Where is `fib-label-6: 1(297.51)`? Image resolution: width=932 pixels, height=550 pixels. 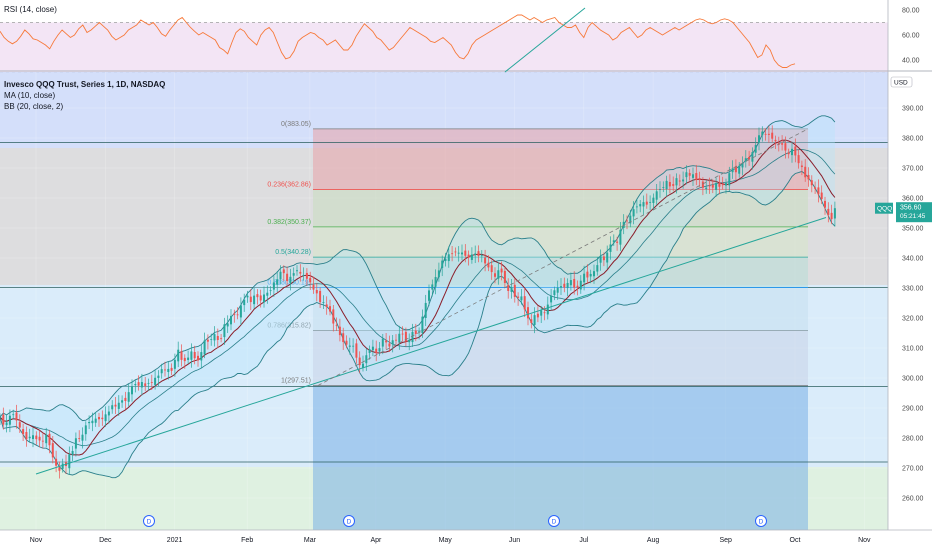
fib-label-6: 1(297.51) is located at coordinates (296, 380).